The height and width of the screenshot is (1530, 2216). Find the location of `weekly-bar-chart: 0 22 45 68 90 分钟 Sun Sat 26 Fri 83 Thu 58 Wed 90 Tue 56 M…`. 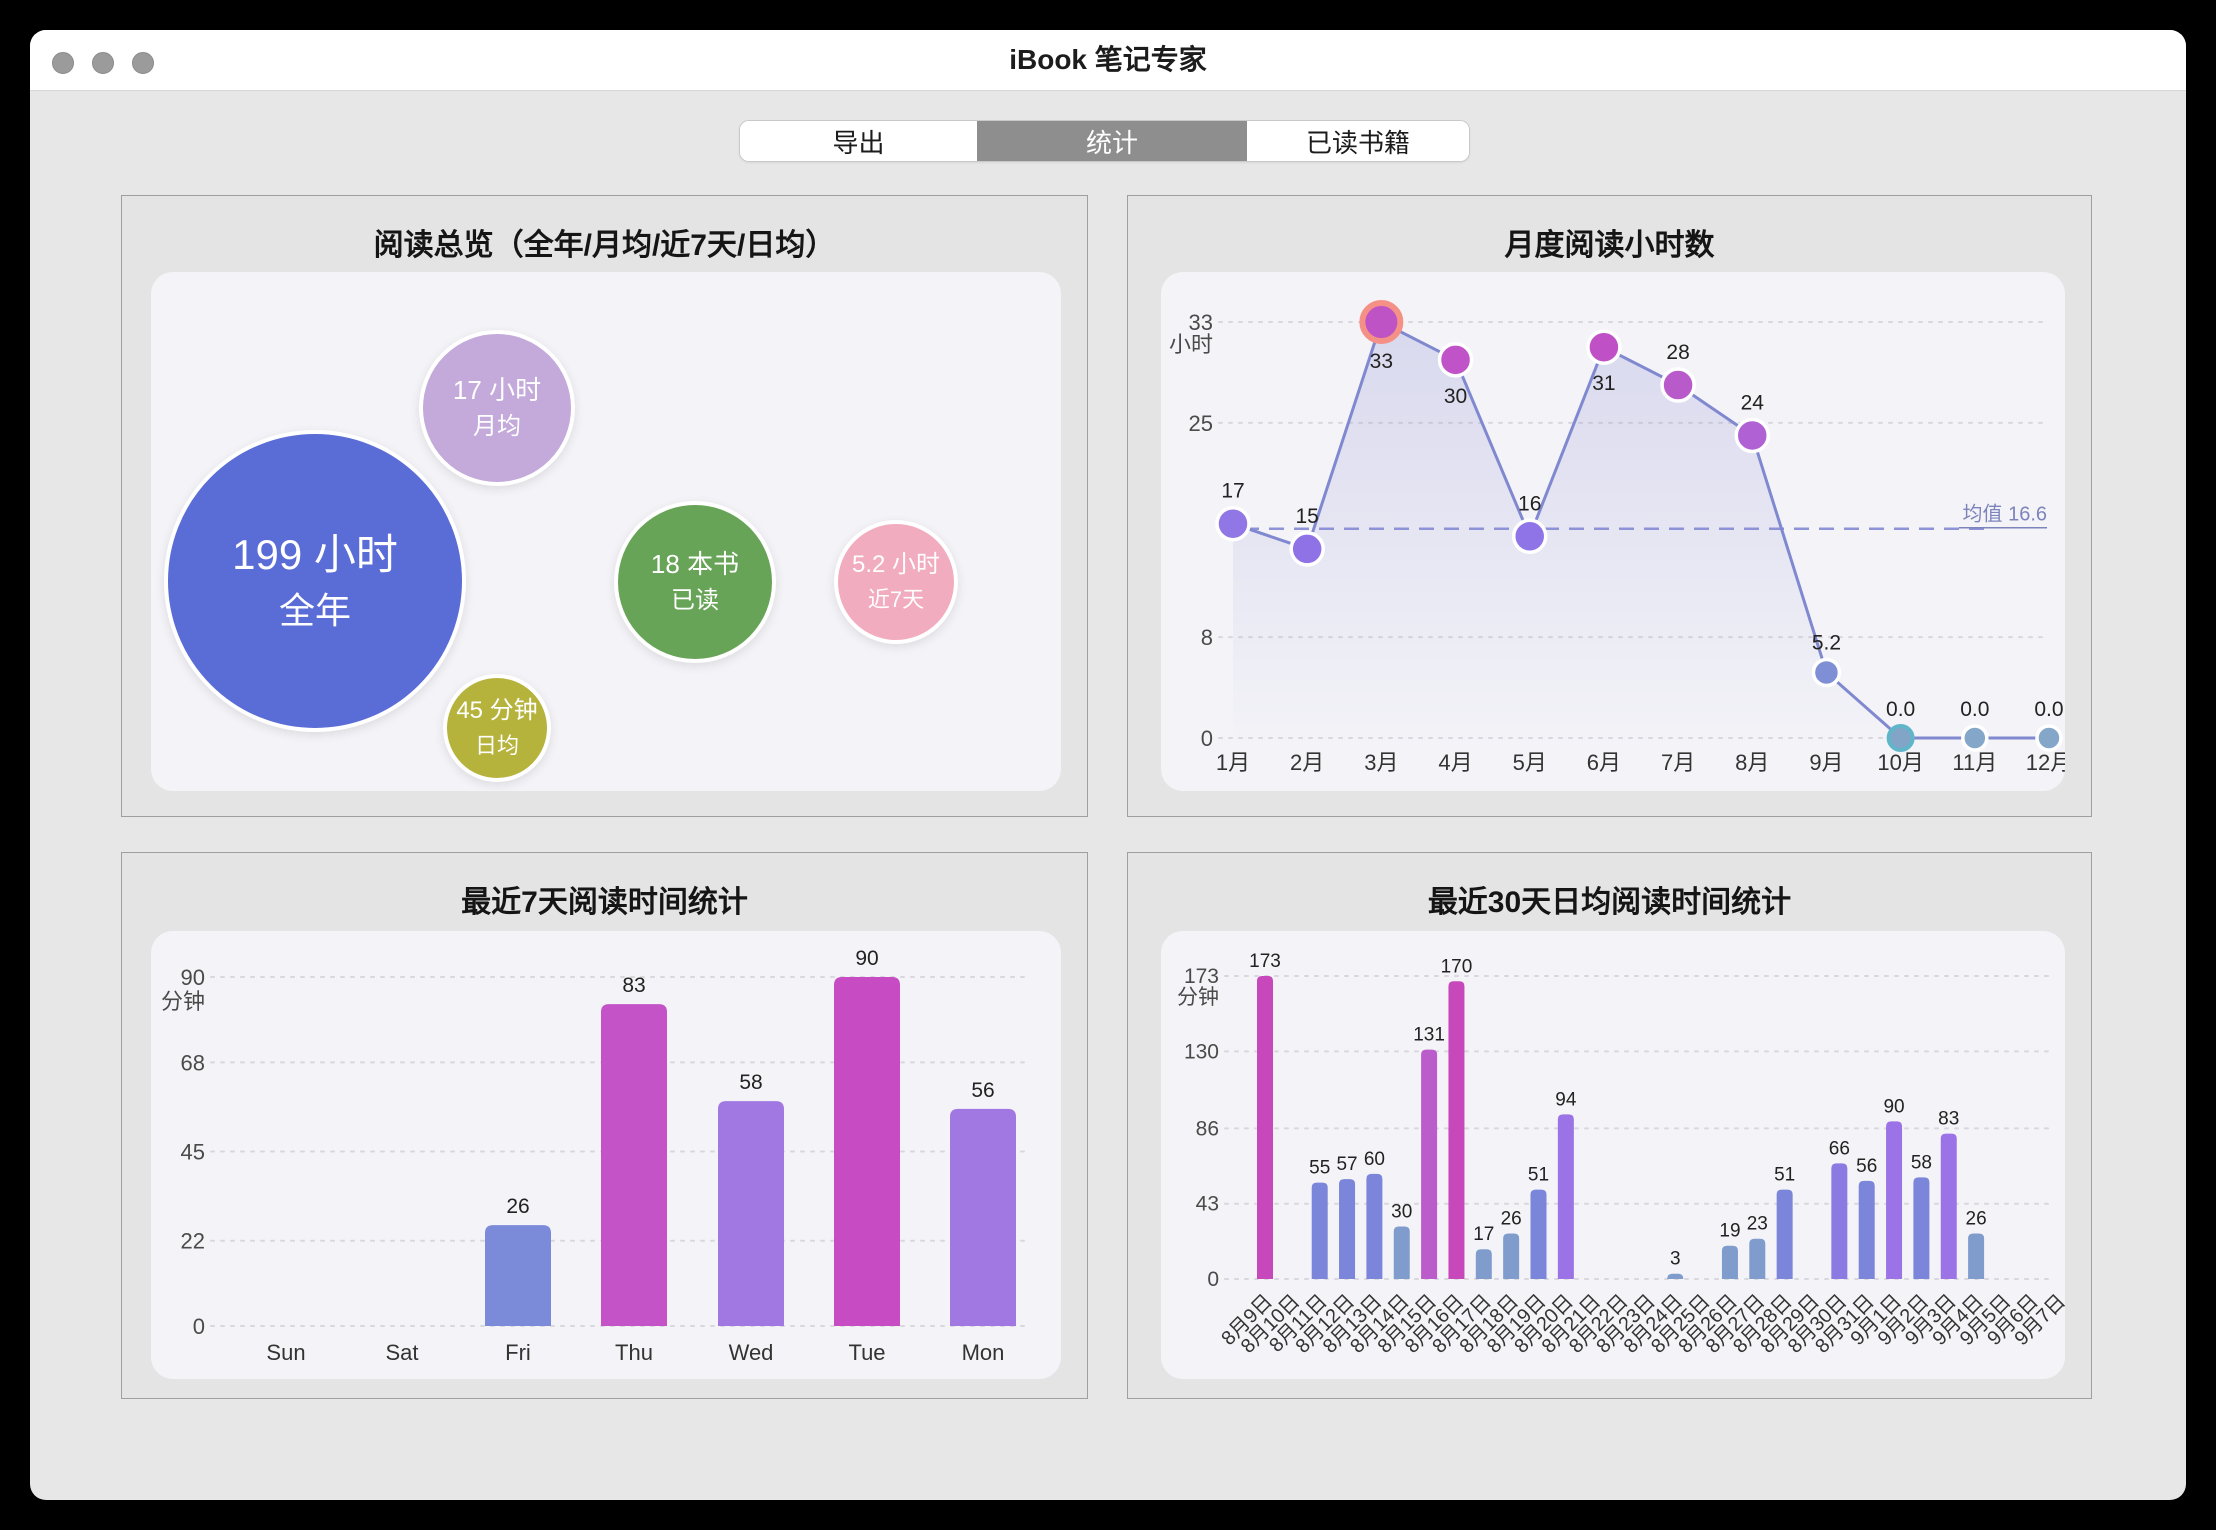

weekly-bar-chart: 0 22 45 68 90 分钟 Sun Sat 26 Fri 83 Thu 58 Wed 90 Tue 56 M… is located at coordinates (606, 1155).